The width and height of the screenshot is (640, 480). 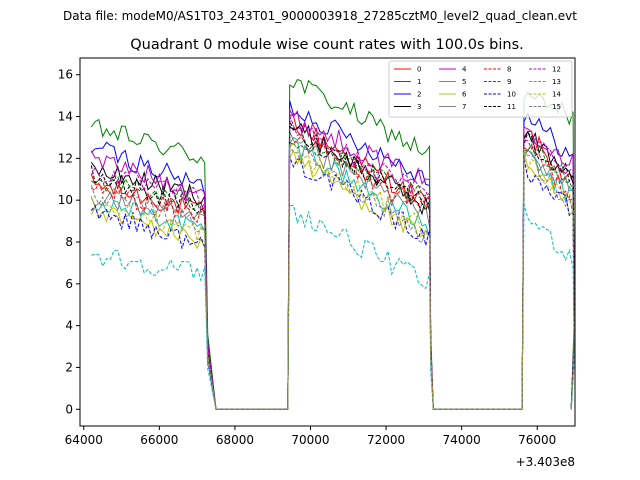 I want to click on legend-label-12: 12, so click(x=556, y=70).